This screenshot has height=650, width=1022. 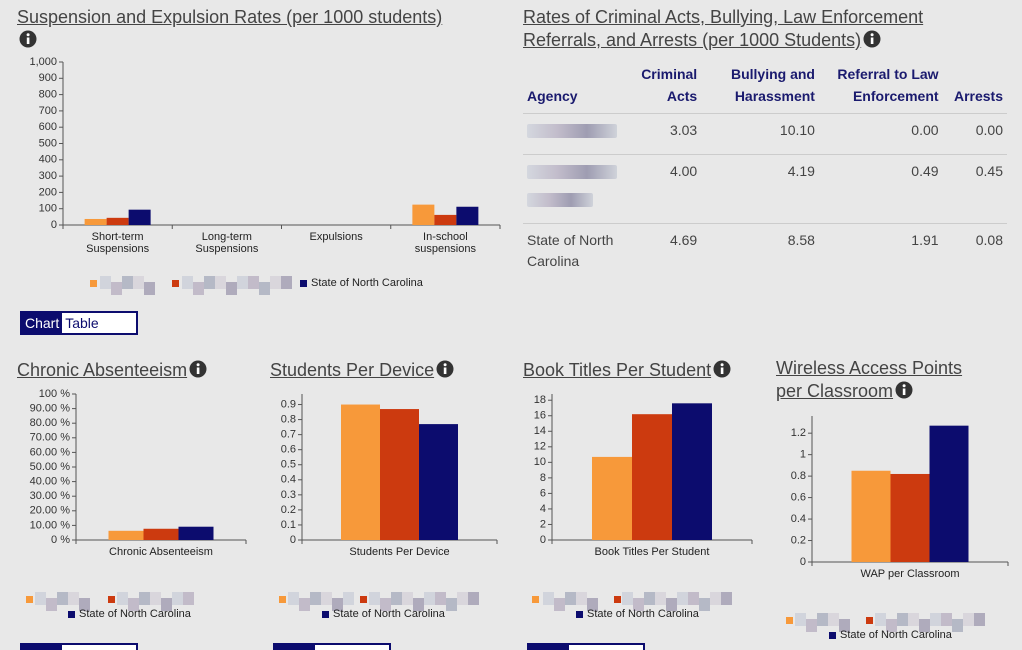 I want to click on title-text: Students Per Device, so click(x=352, y=370).